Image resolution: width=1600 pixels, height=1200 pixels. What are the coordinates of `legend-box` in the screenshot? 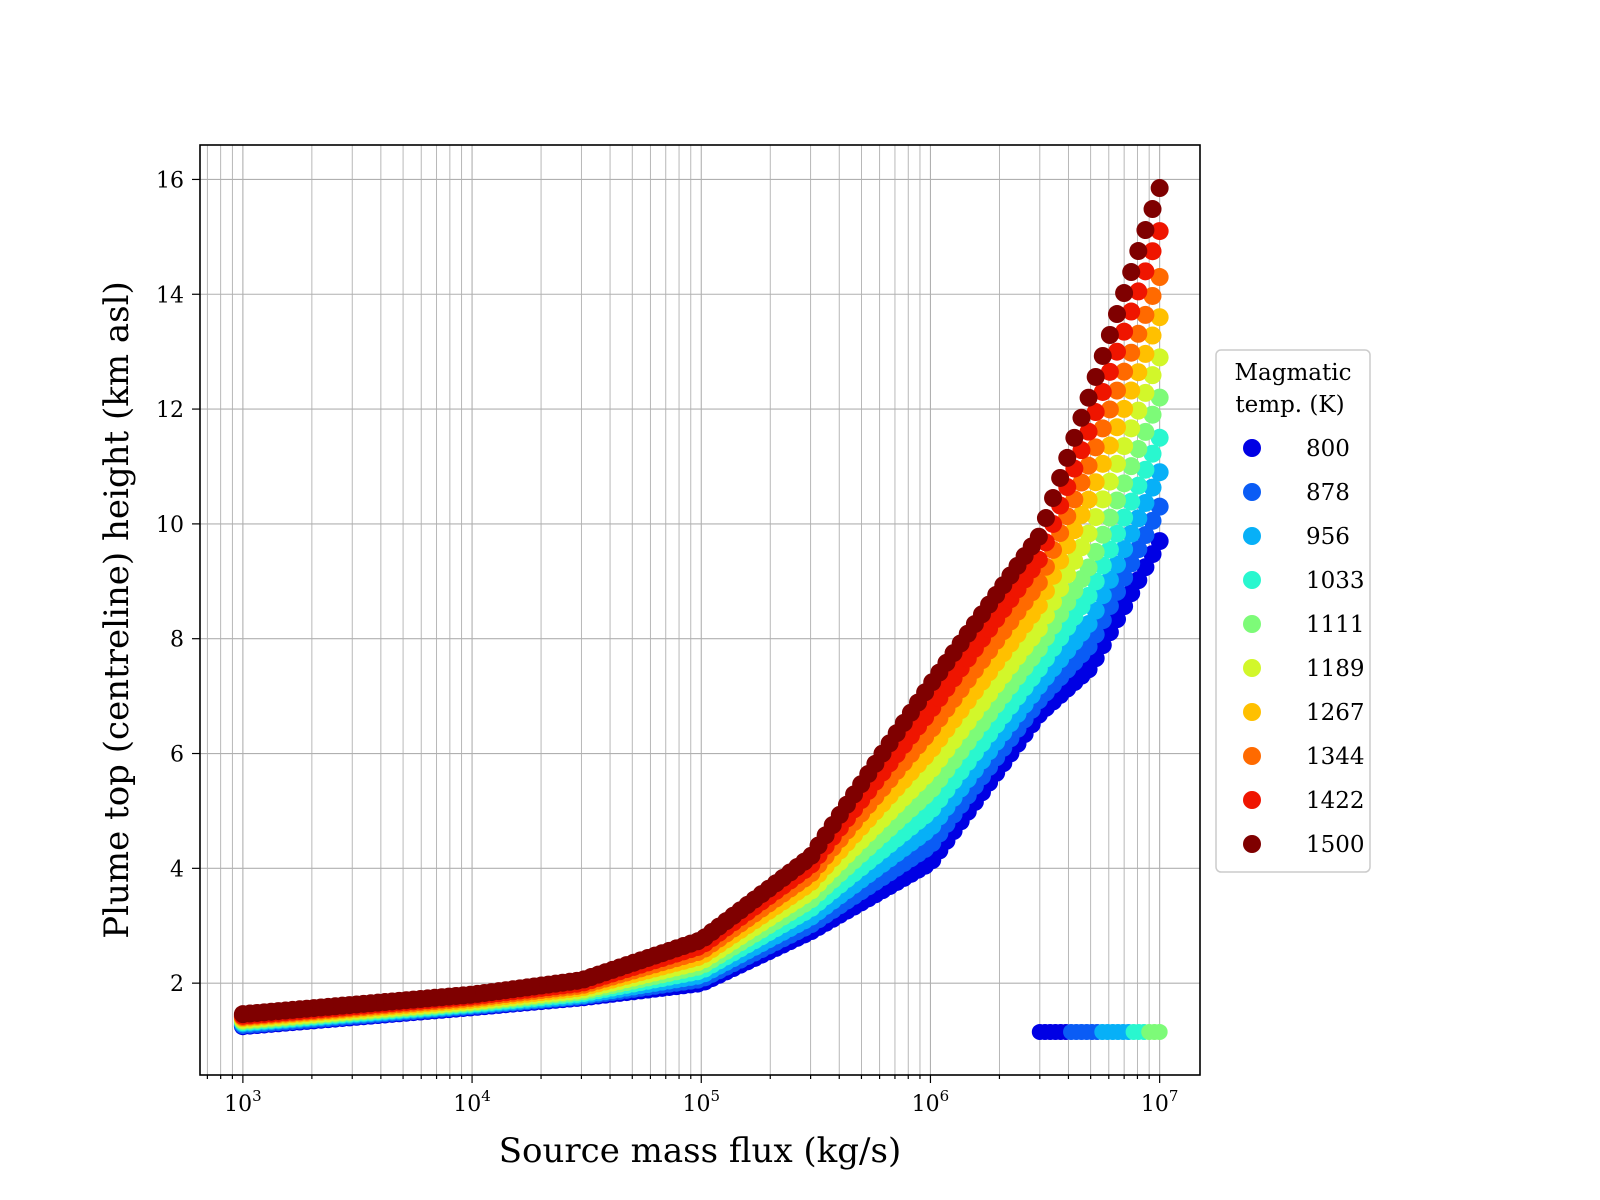 It's located at (1293, 611).